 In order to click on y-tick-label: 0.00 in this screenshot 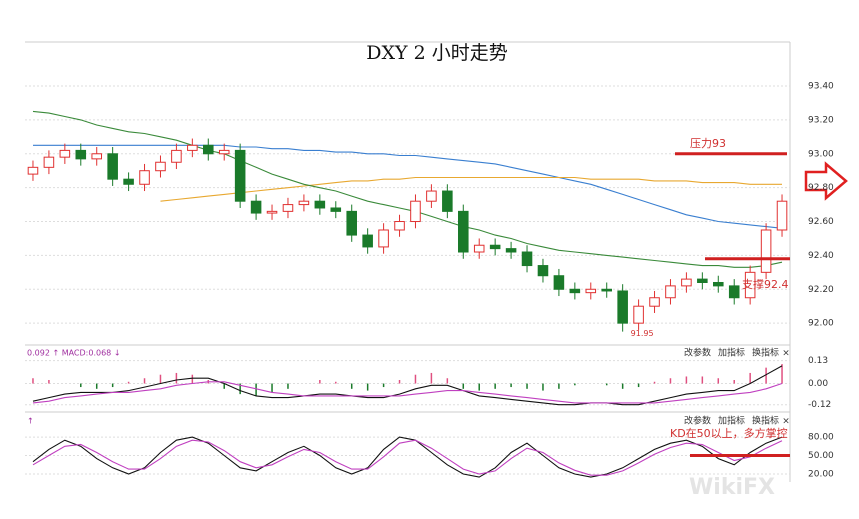, I will do `click(818, 384)`.